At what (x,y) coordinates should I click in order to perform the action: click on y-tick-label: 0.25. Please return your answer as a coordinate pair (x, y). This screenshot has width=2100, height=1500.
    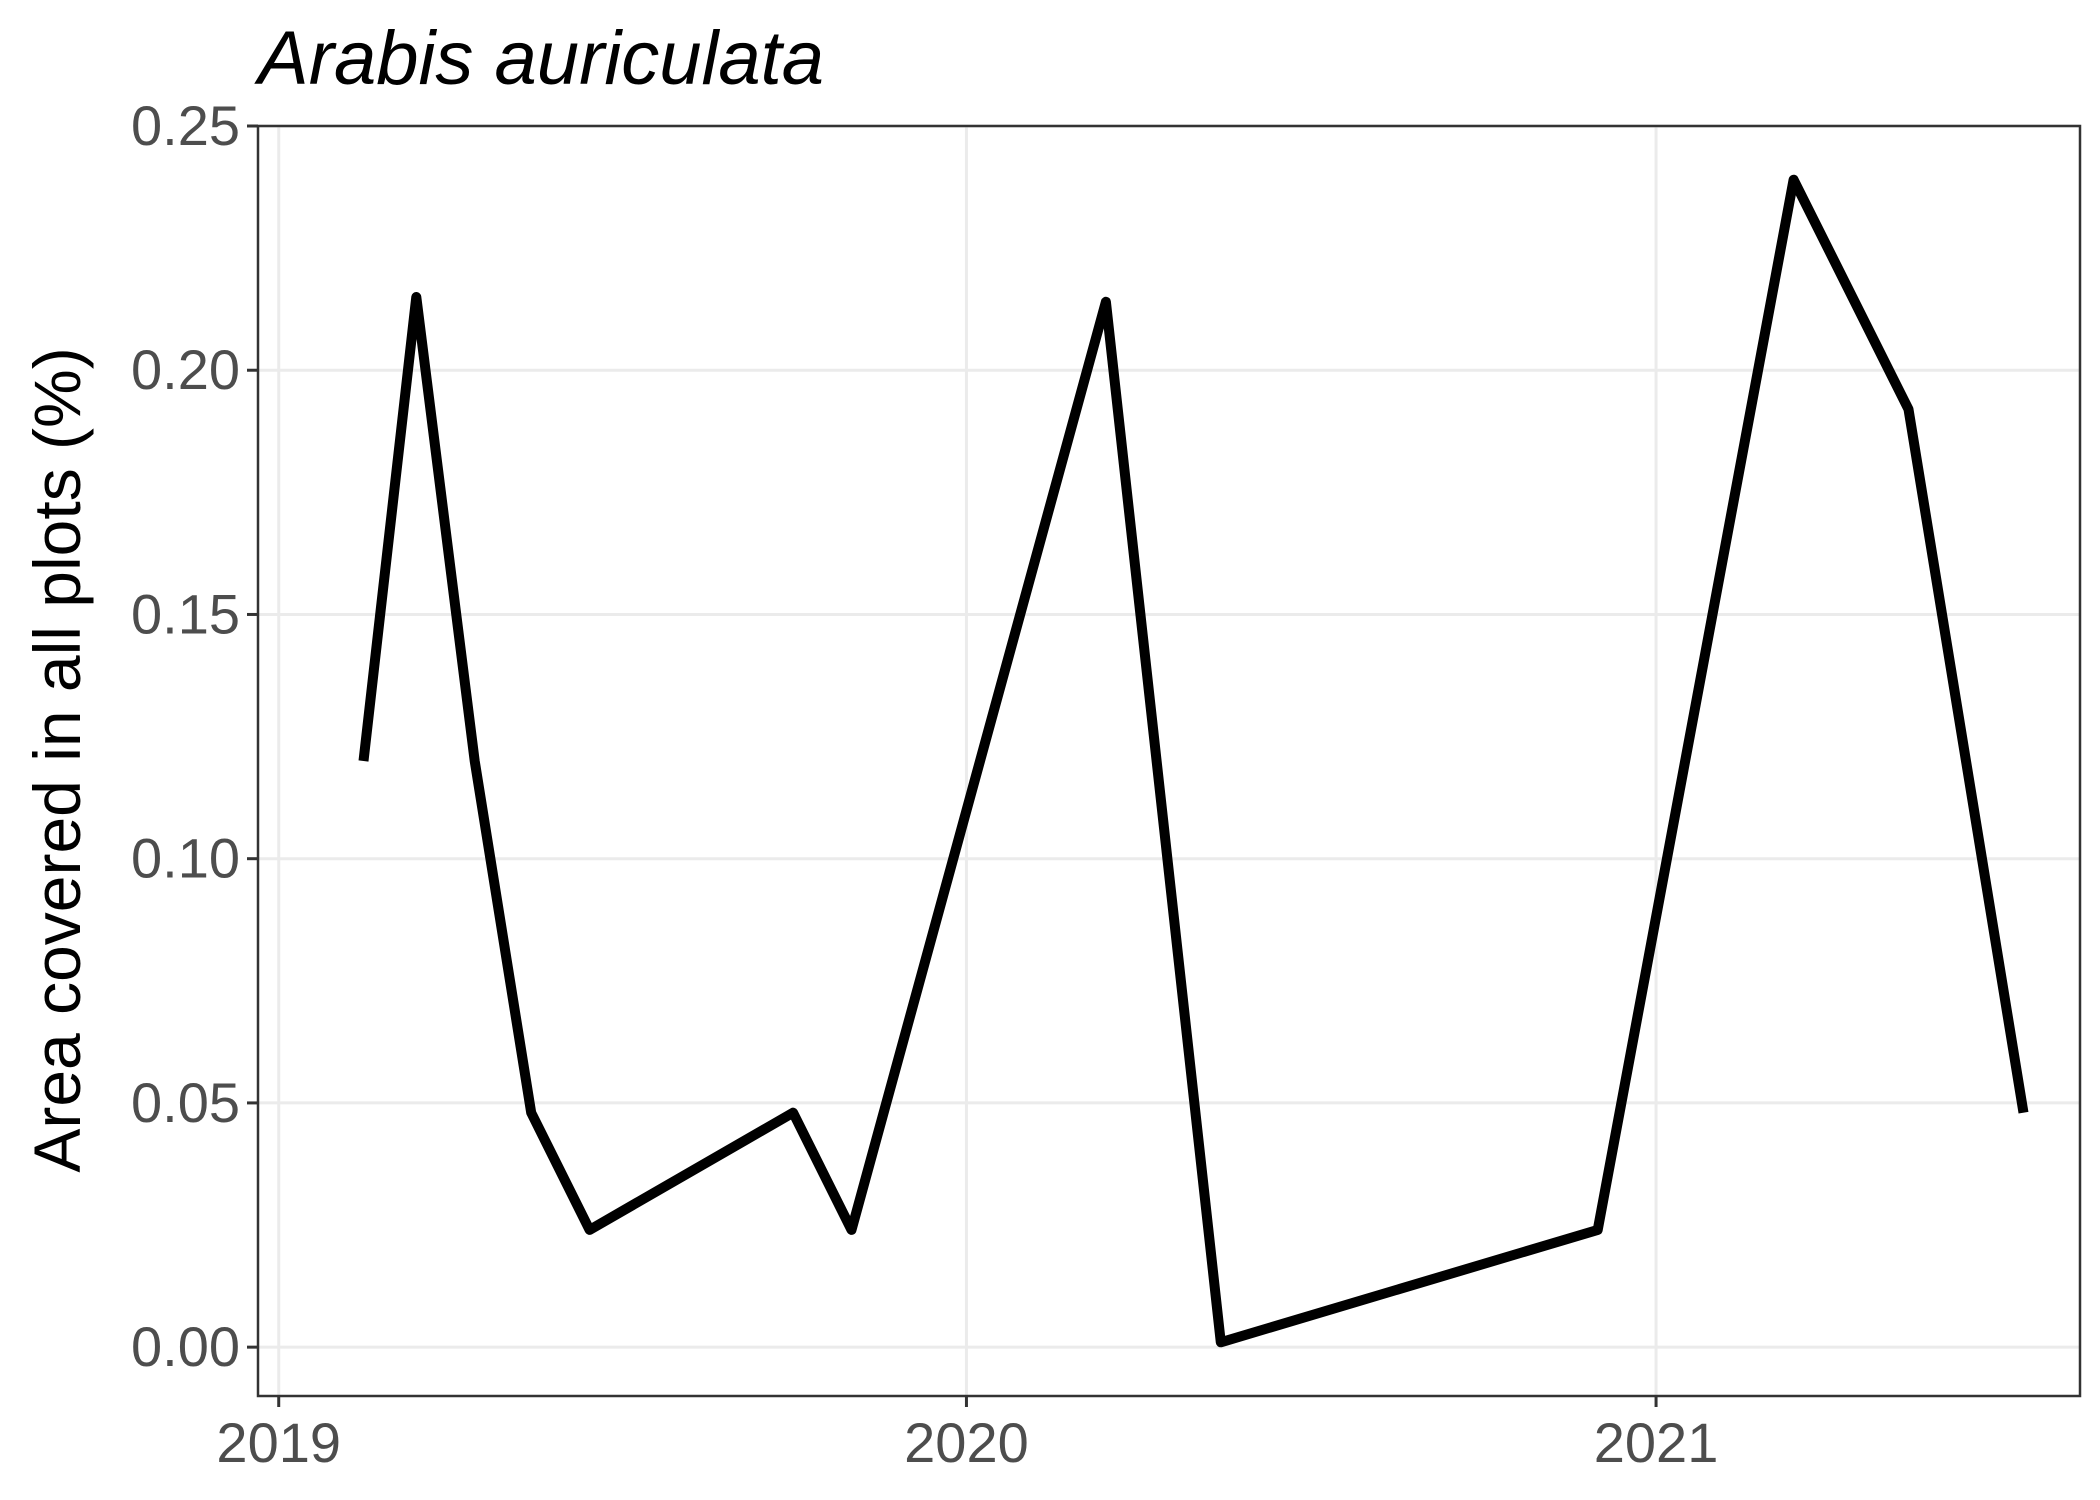
    Looking at the image, I should click on (185, 125).